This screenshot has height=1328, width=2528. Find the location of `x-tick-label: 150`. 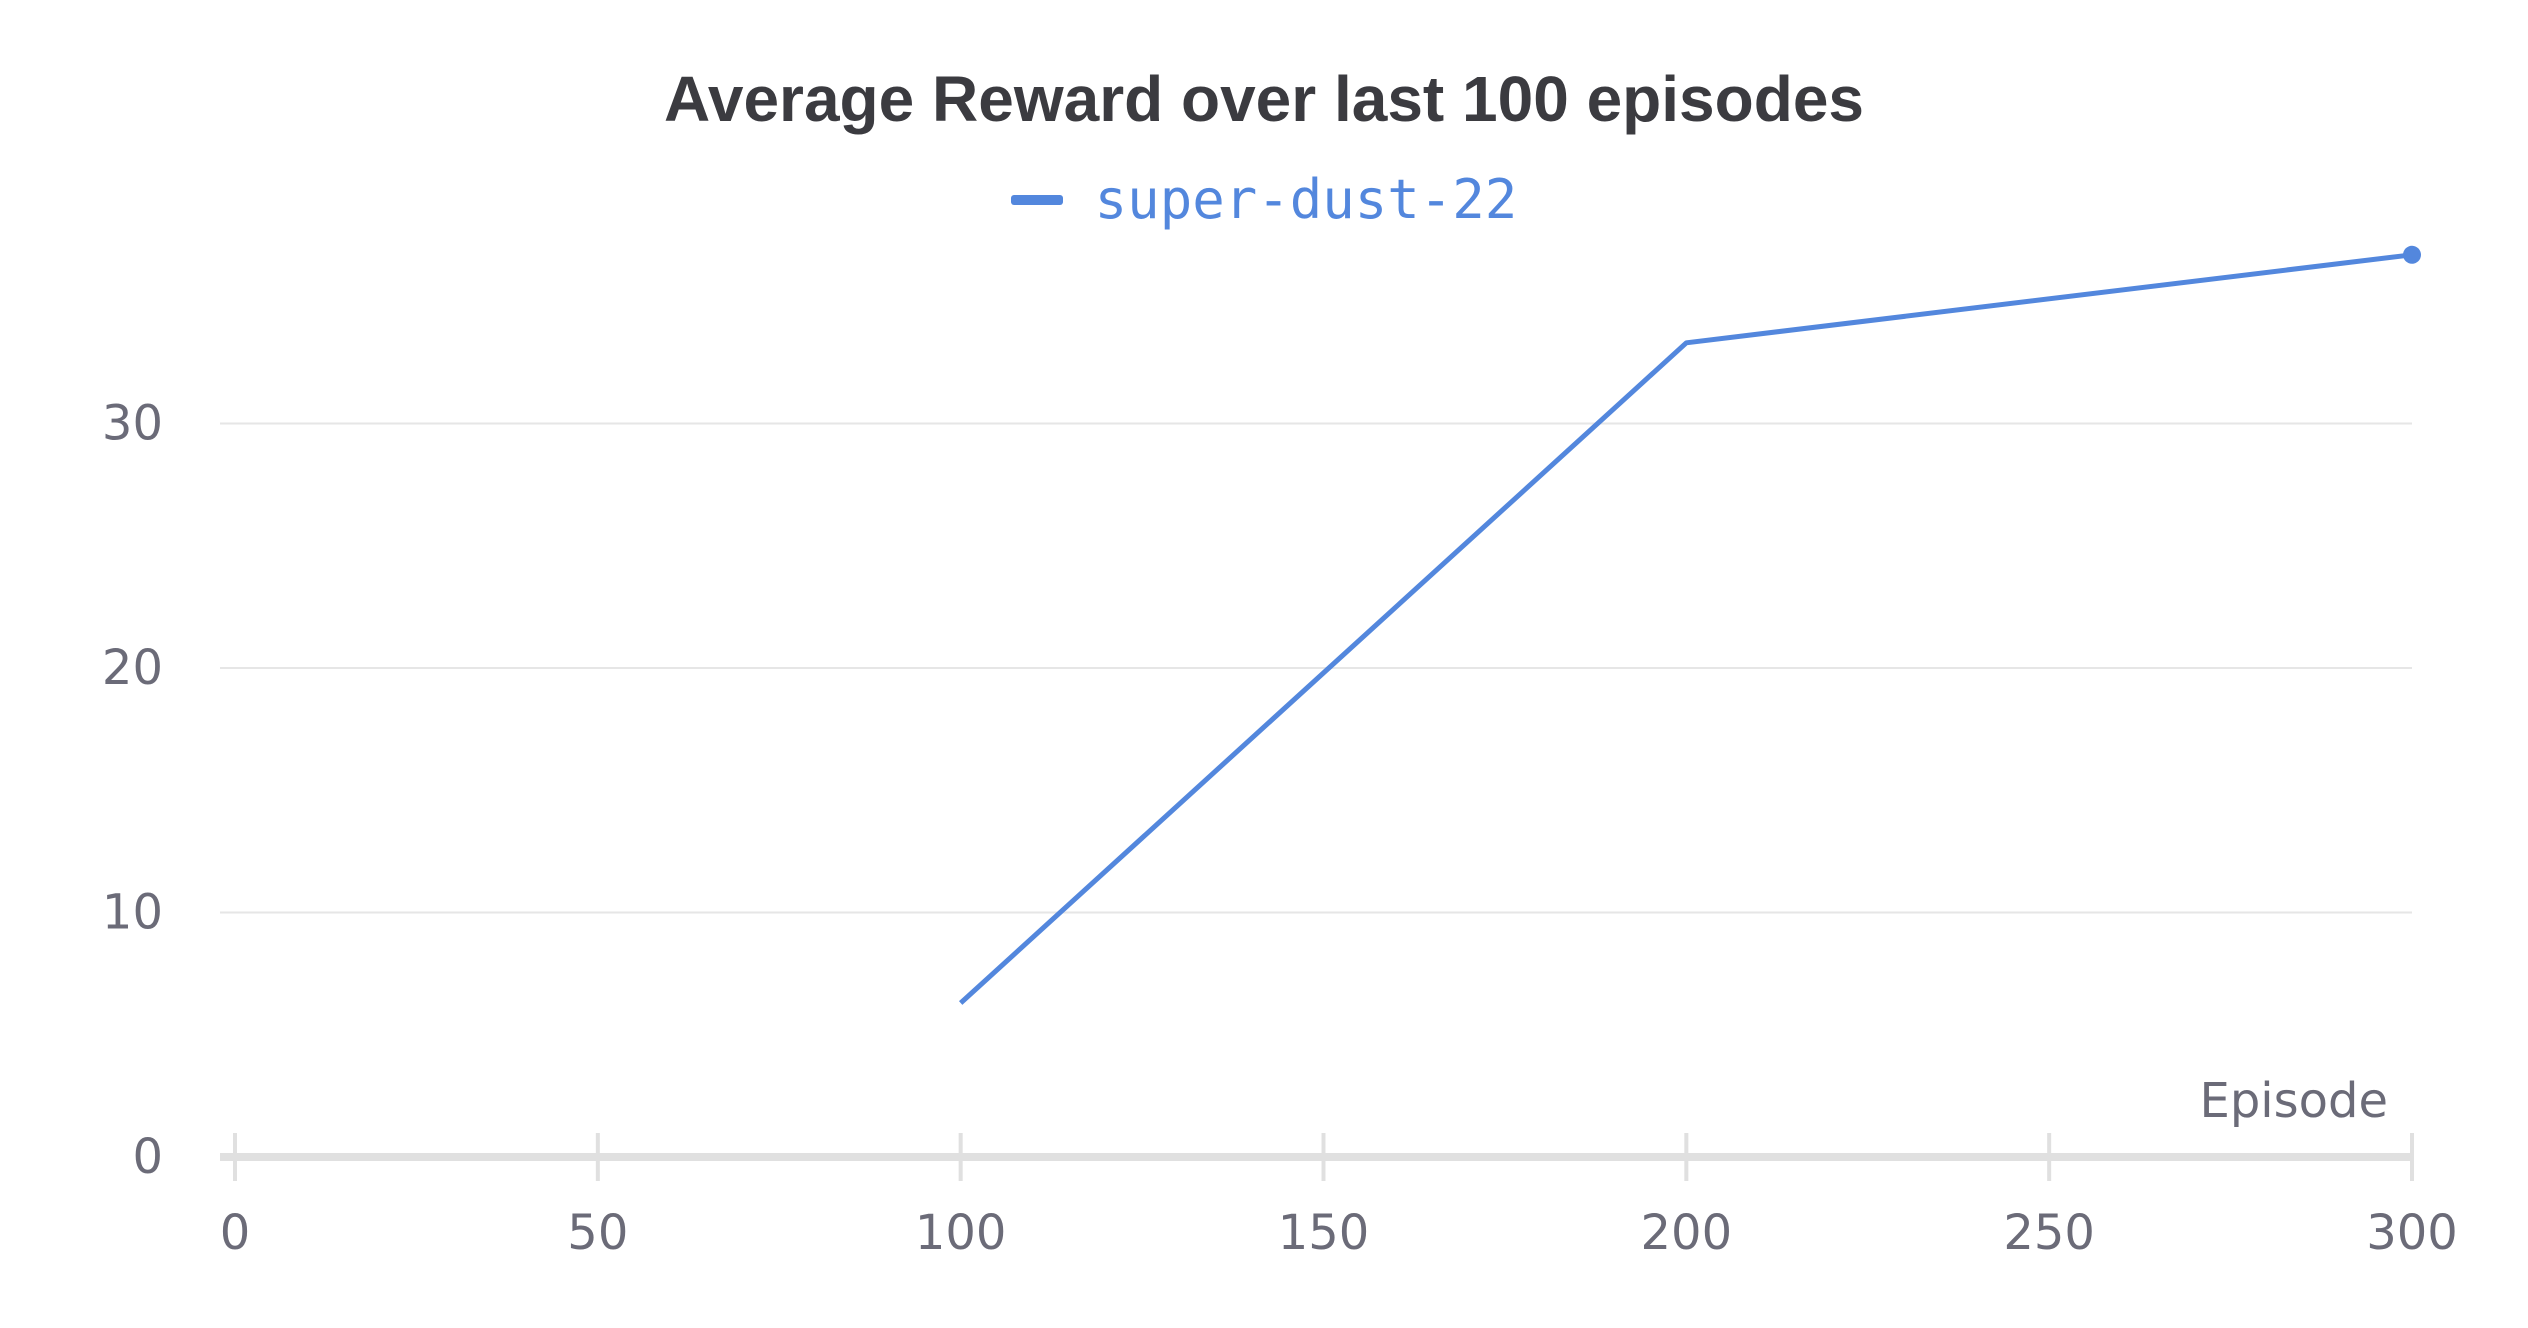

x-tick-label: 150 is located at coordinates (1324, 1233).